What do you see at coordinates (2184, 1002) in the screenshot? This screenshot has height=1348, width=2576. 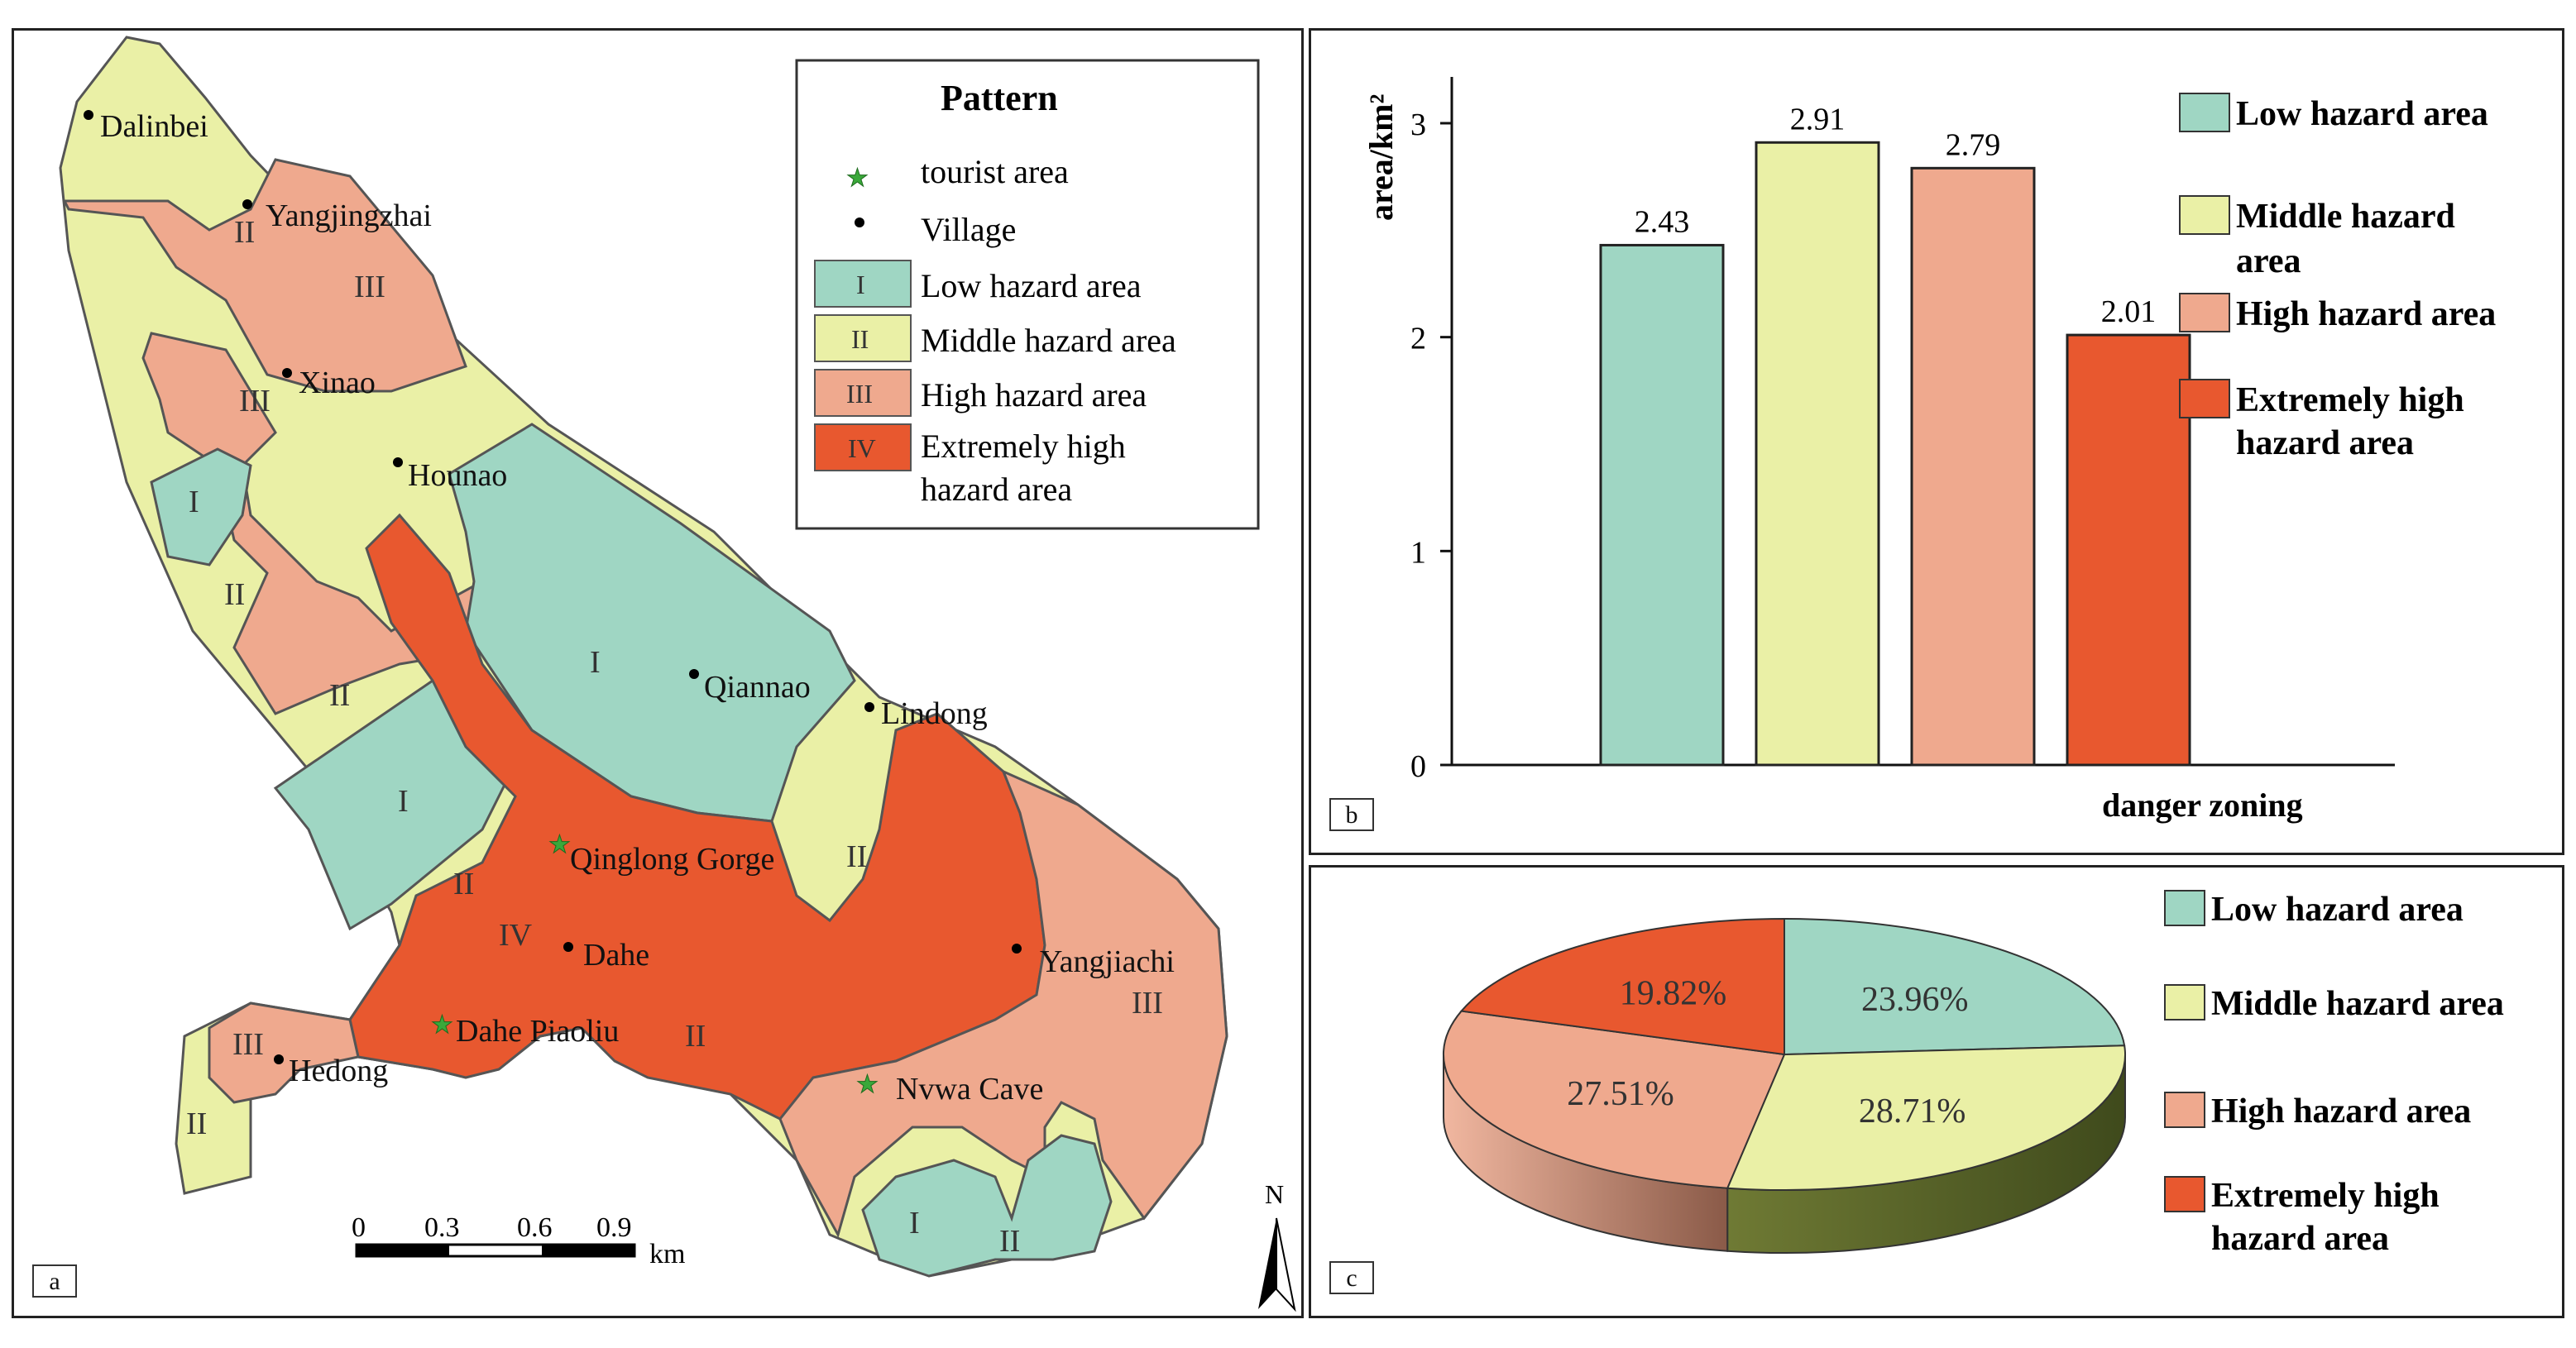 I see `pie-legend-swatch-middle` at bounding box center [2184, 1002].